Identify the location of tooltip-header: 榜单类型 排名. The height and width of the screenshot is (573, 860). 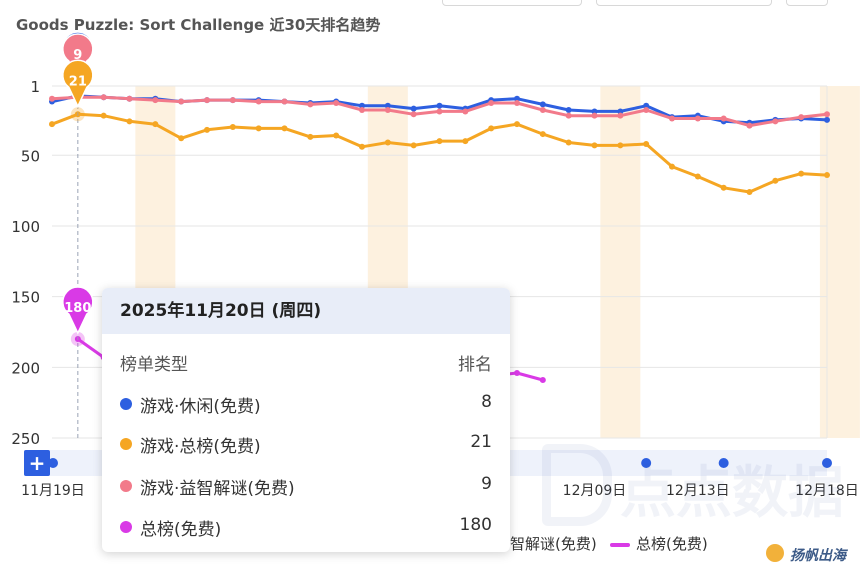
(306, 362).